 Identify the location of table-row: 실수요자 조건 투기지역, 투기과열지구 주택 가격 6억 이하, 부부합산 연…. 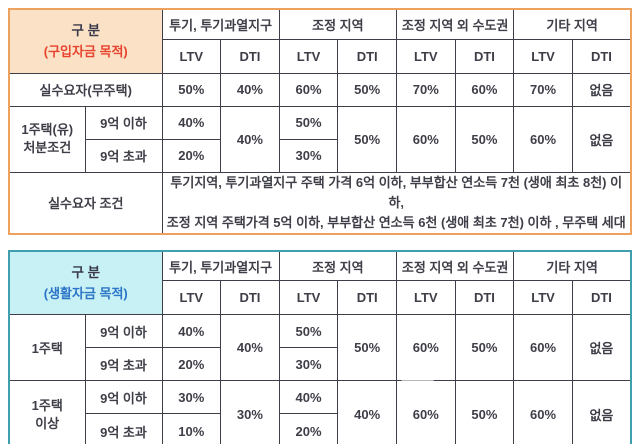
(320, 203).